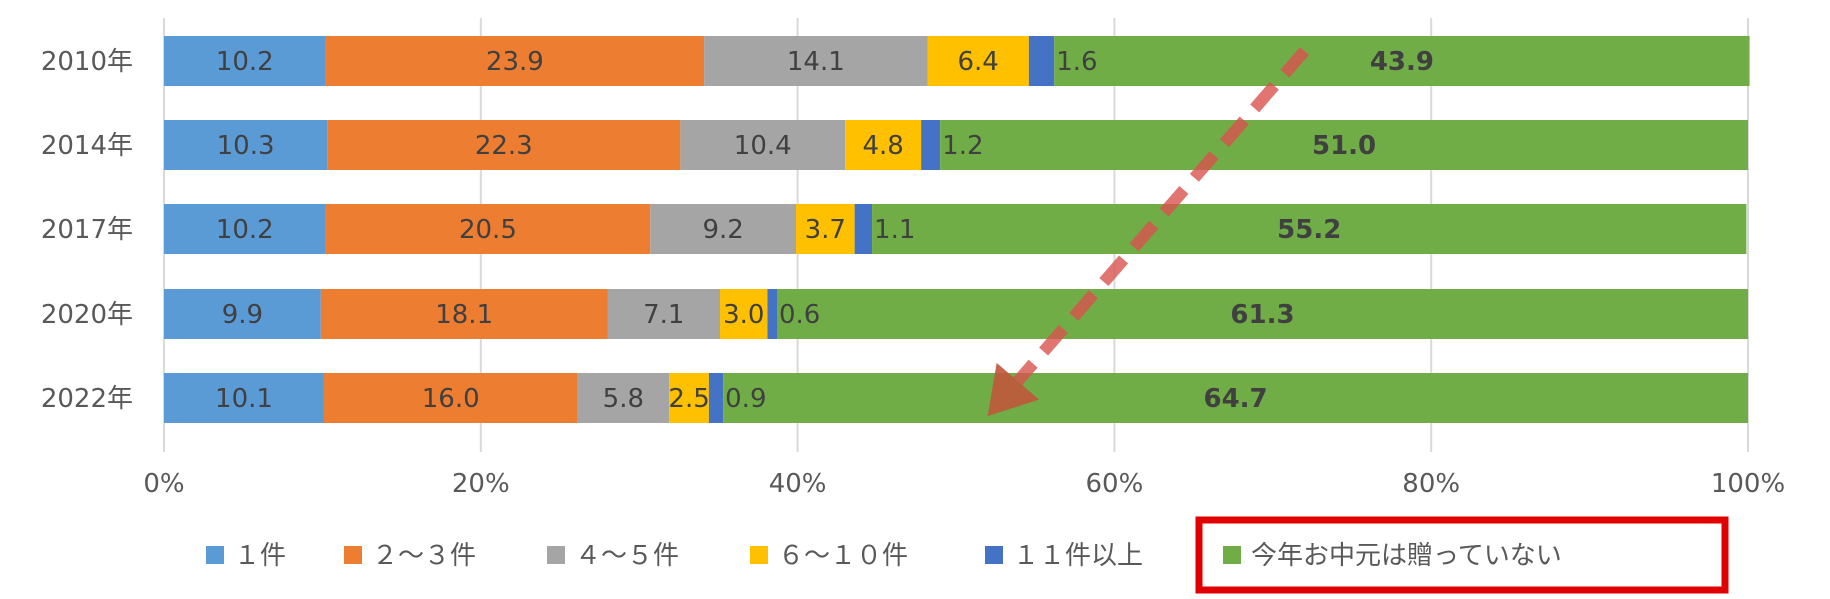 Image resolution: width=1830 pixels, height=599 pixels. What do you see at coordinates (87, 62) in the screenshot?
I see `category-label: 2010年` at bounding box center [87, 62].